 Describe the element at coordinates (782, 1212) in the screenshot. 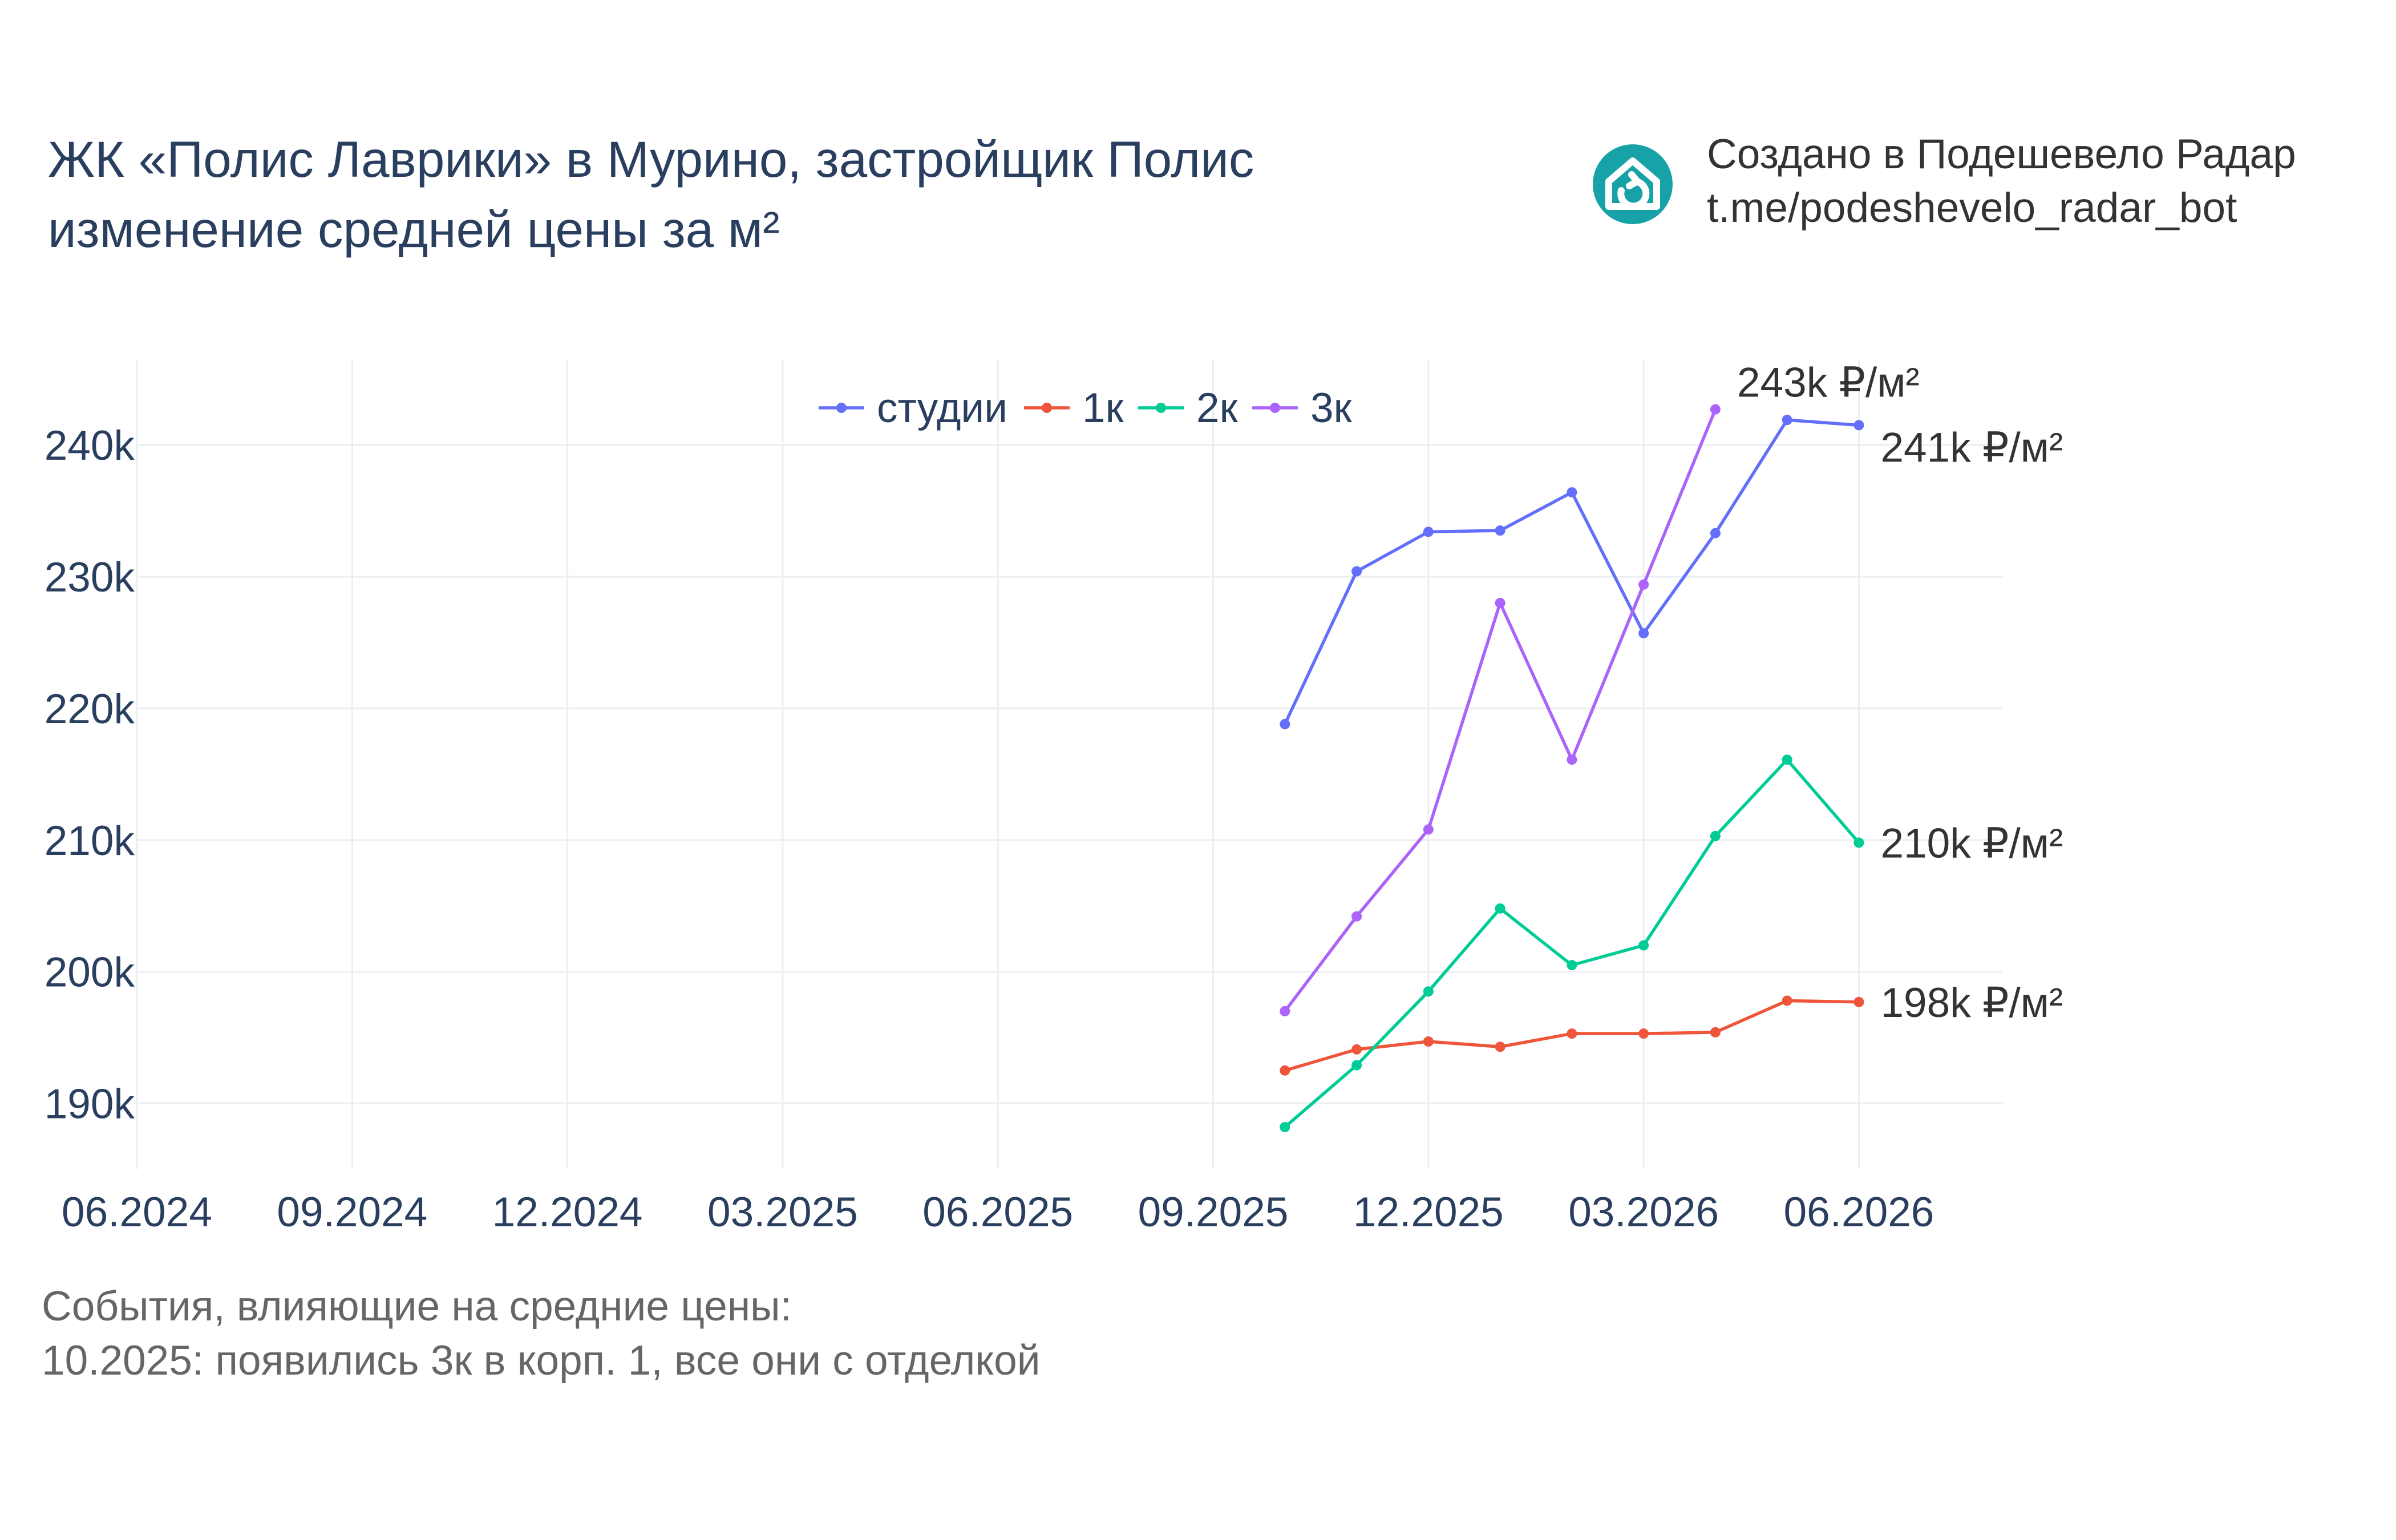

I see `x-tick-label: 03.2025` at that location.